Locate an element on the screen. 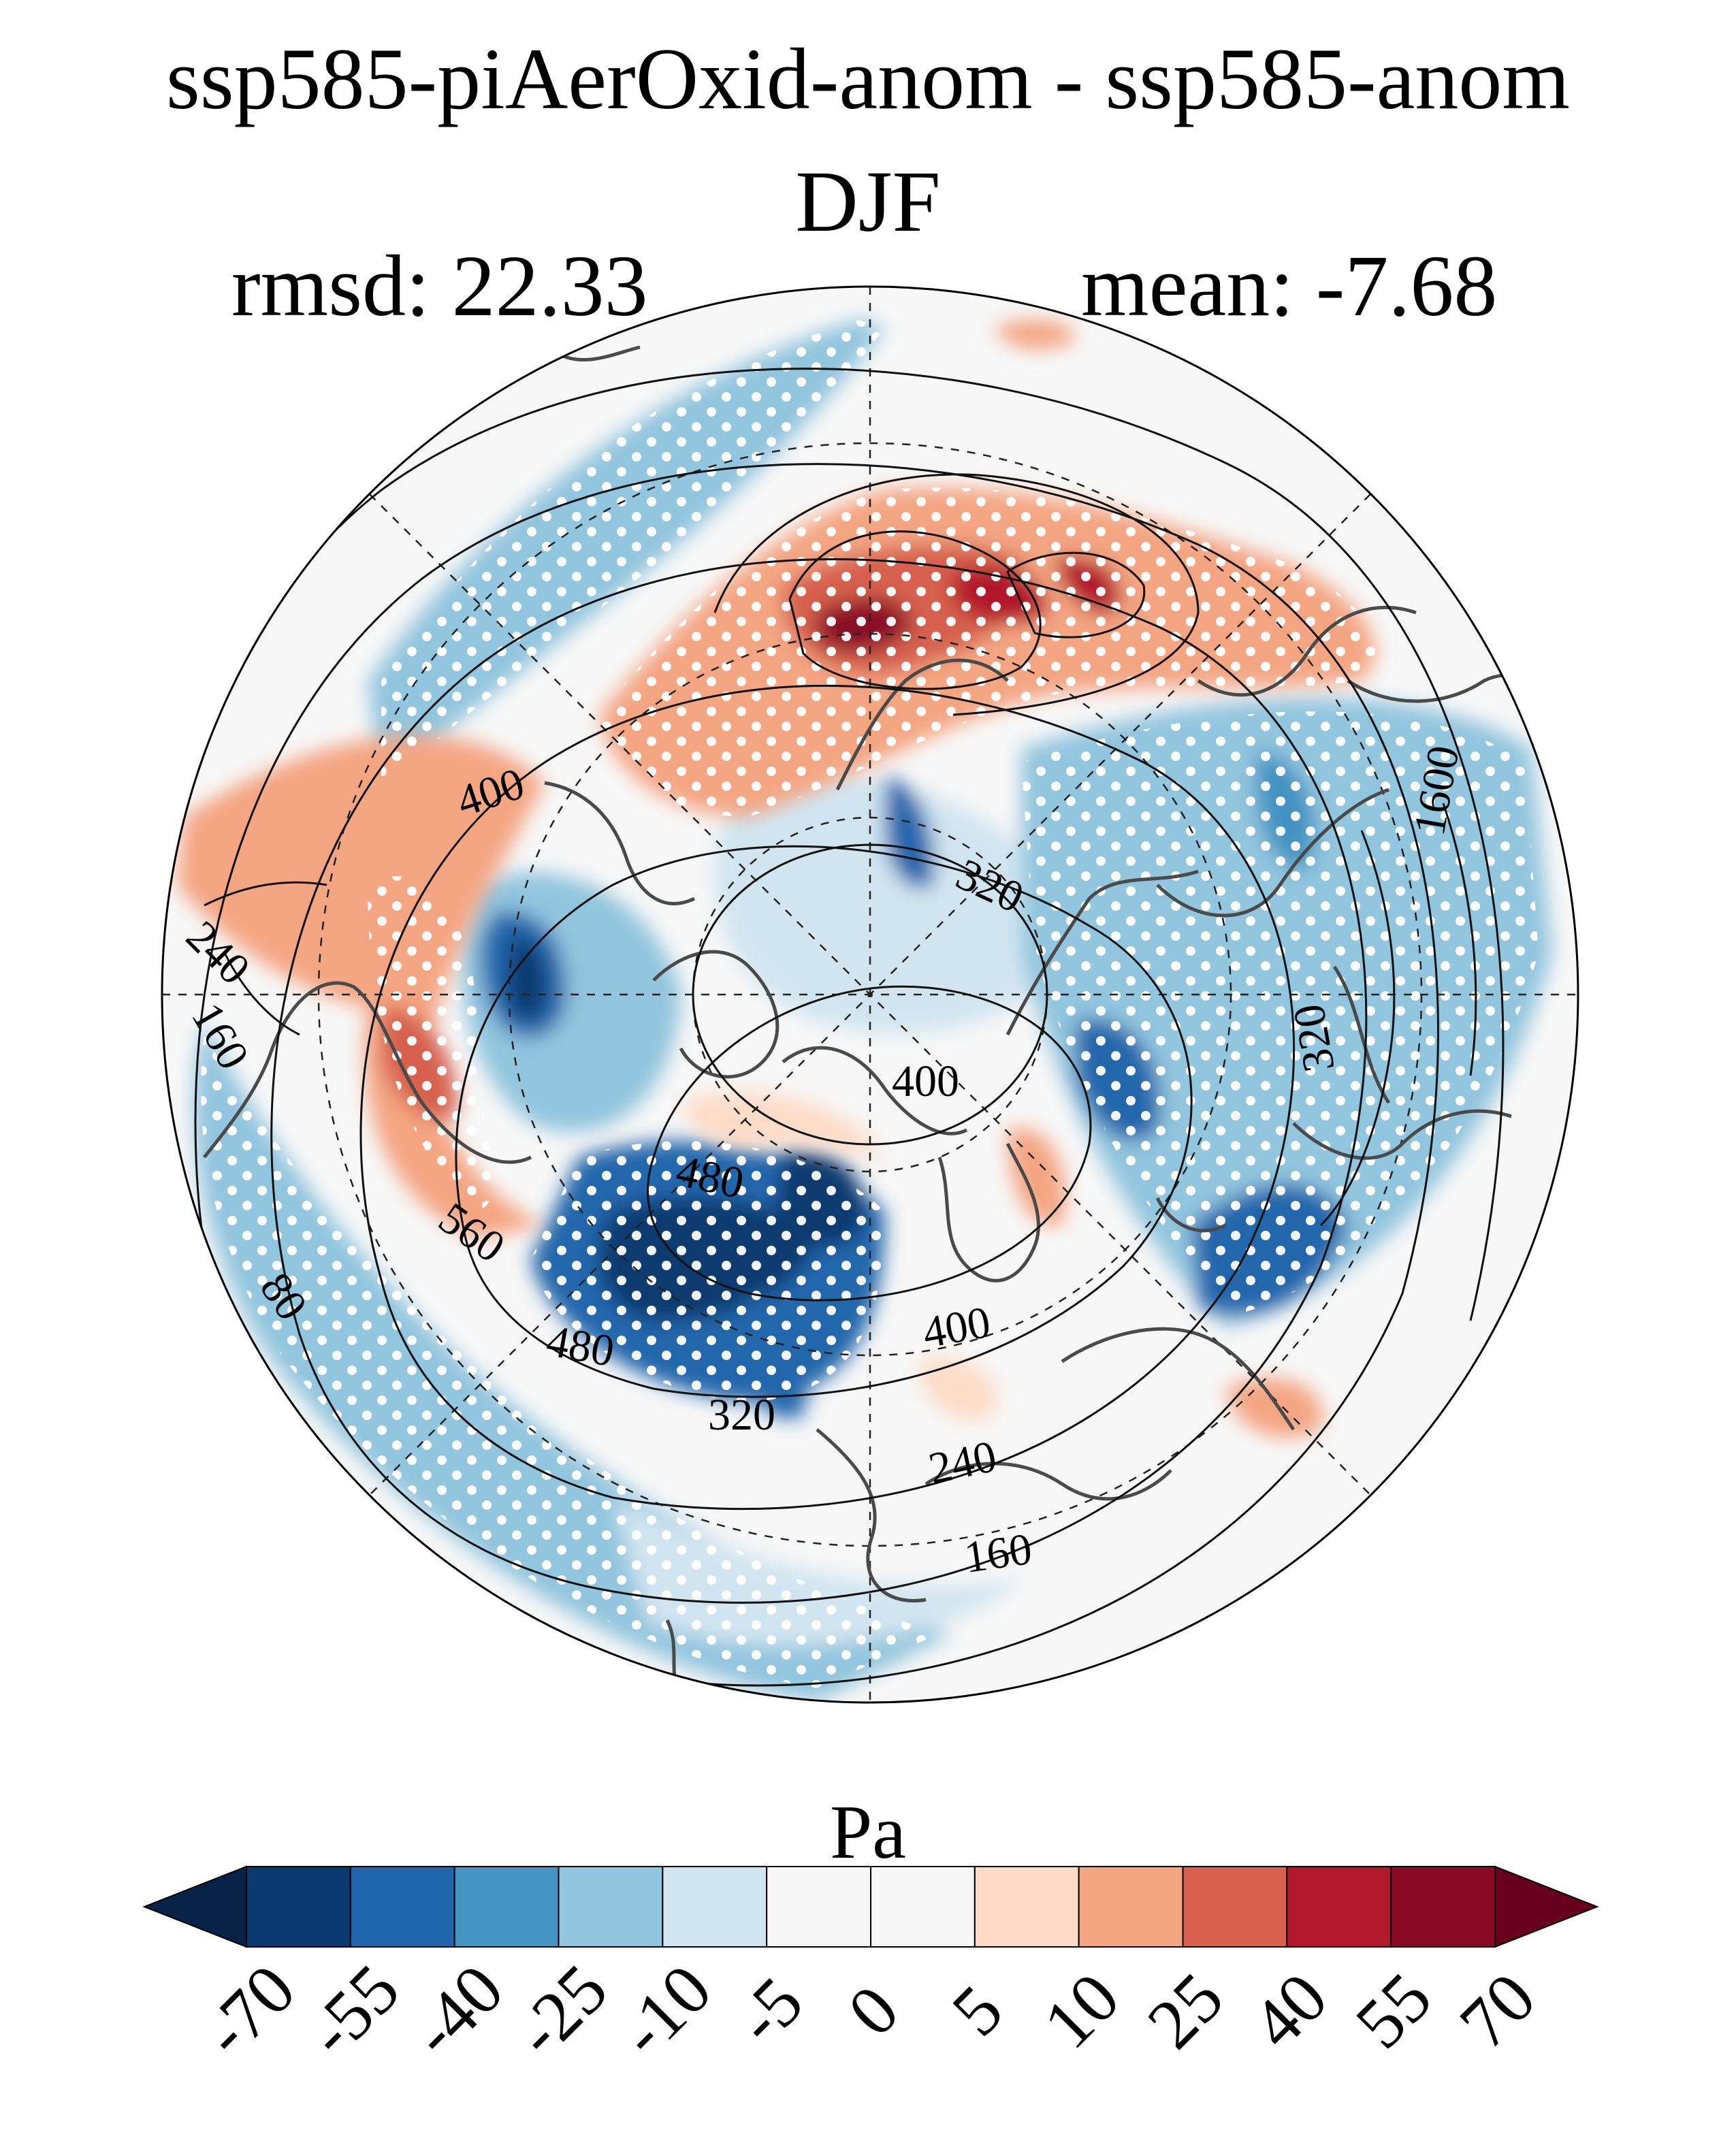  colorbar-tick-label: 10 is located at coordinates (1081, 2010).